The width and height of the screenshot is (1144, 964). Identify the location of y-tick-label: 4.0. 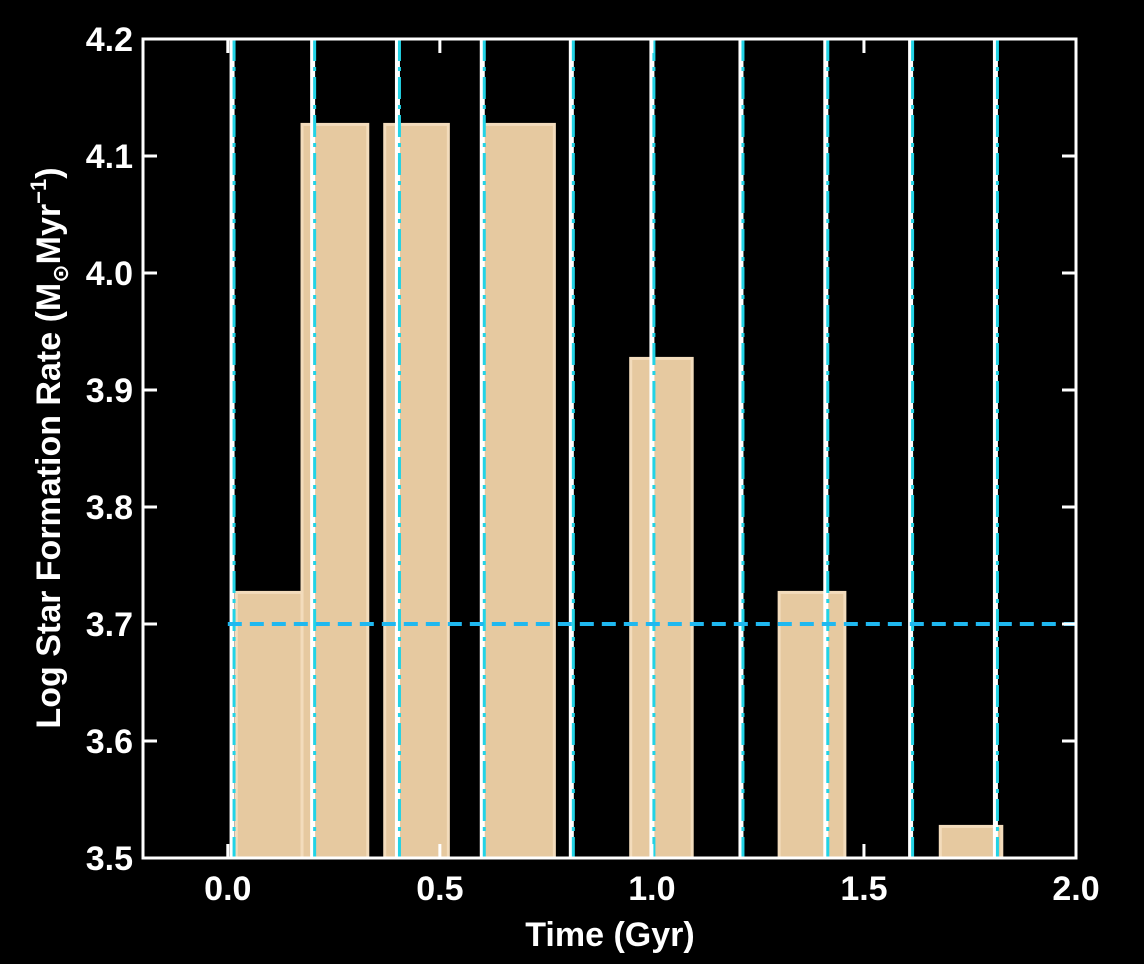
(109, 274).